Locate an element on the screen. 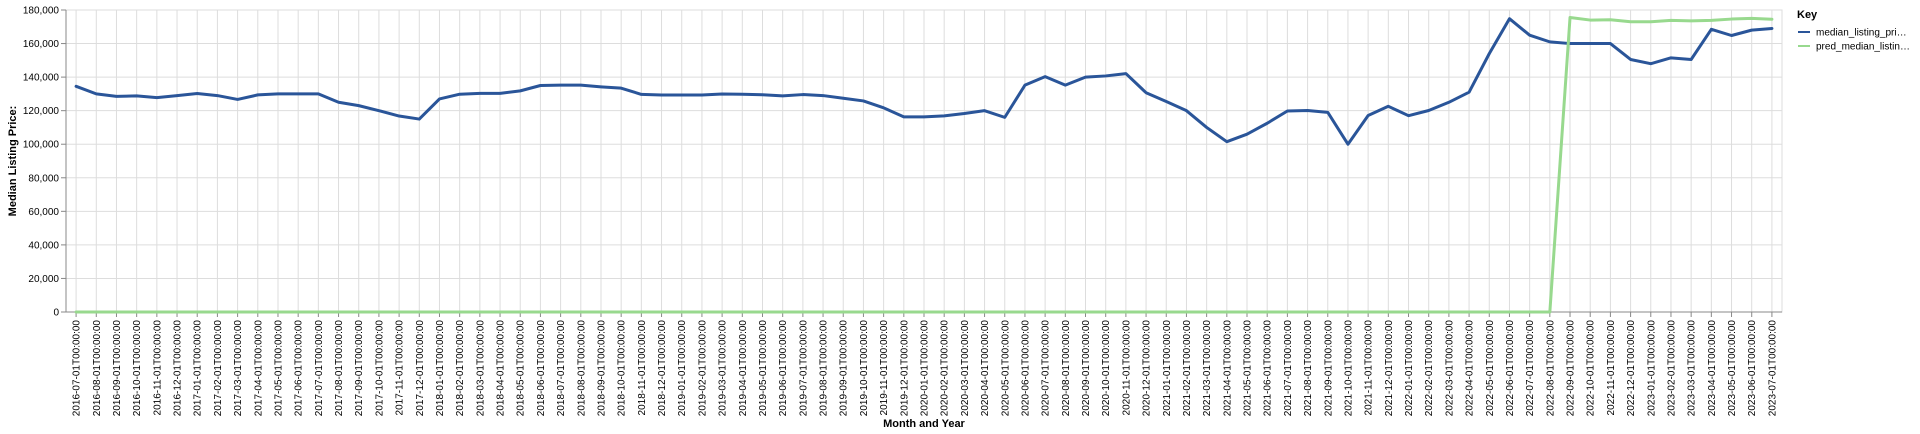 Image resolution: width=1920 pixels, height=434 pixels. x-tick-label: 2019-04-01T00:00:00 is located at coordinates (743, 368).